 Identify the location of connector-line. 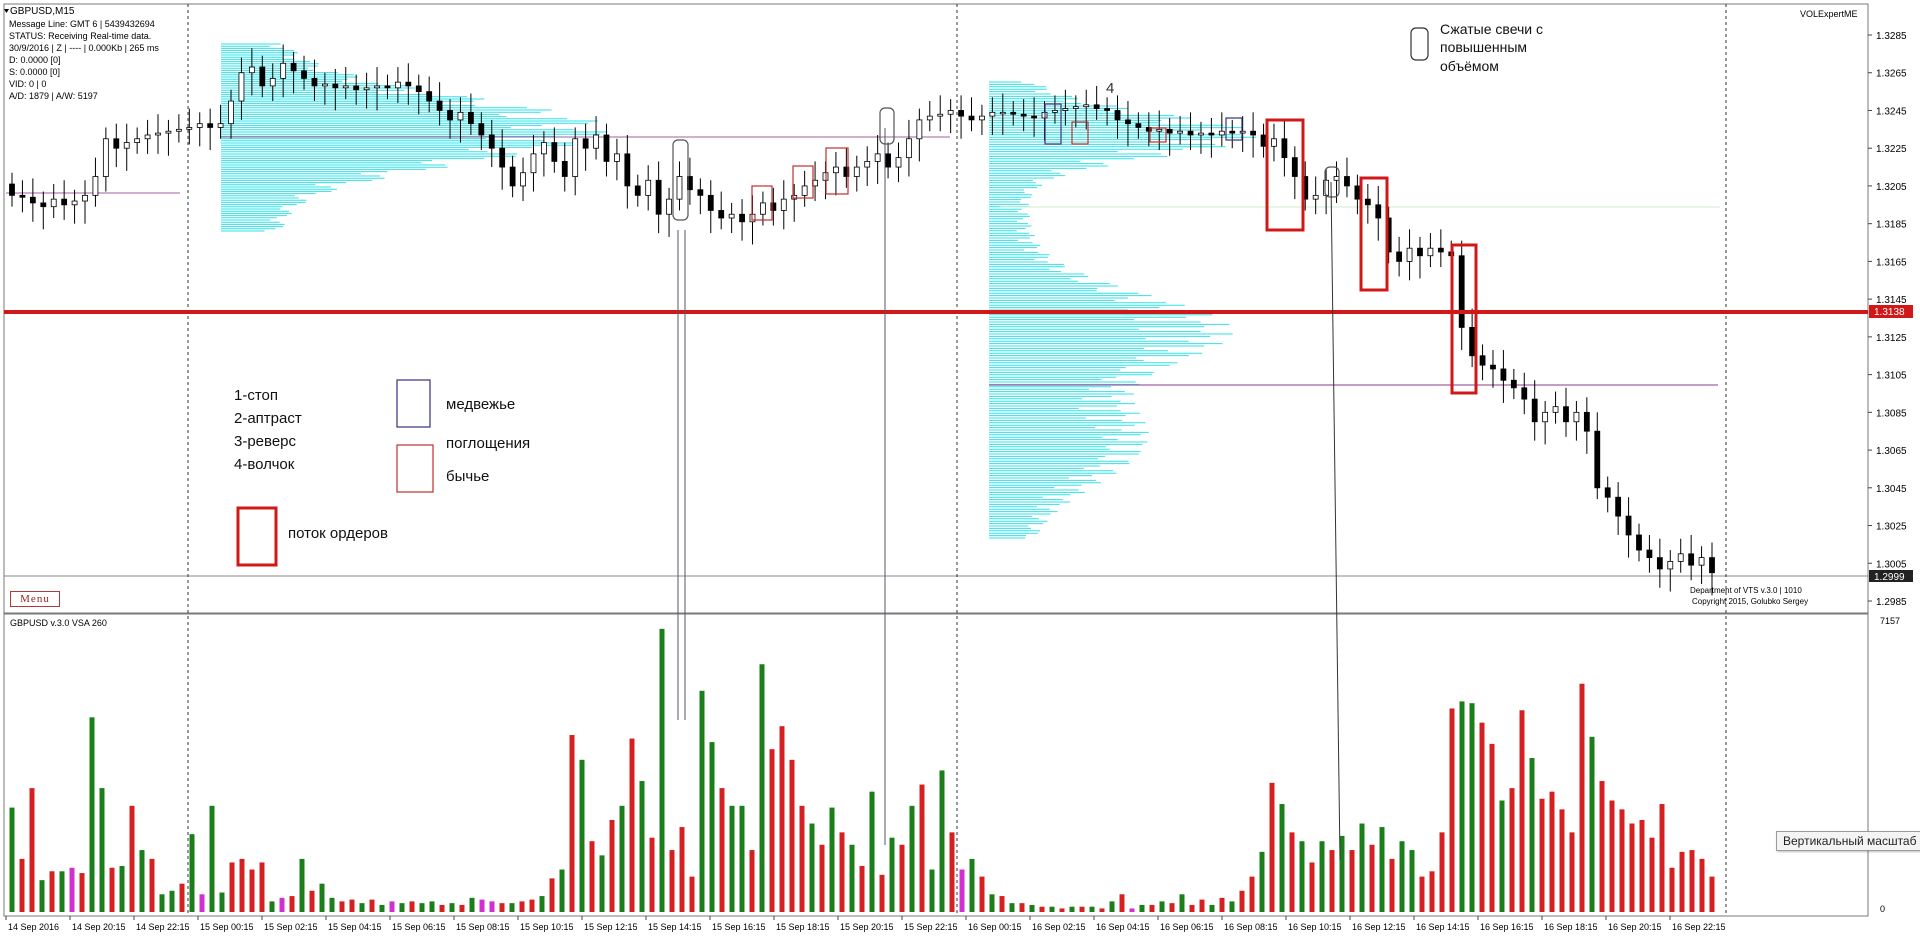
(1335, 521).